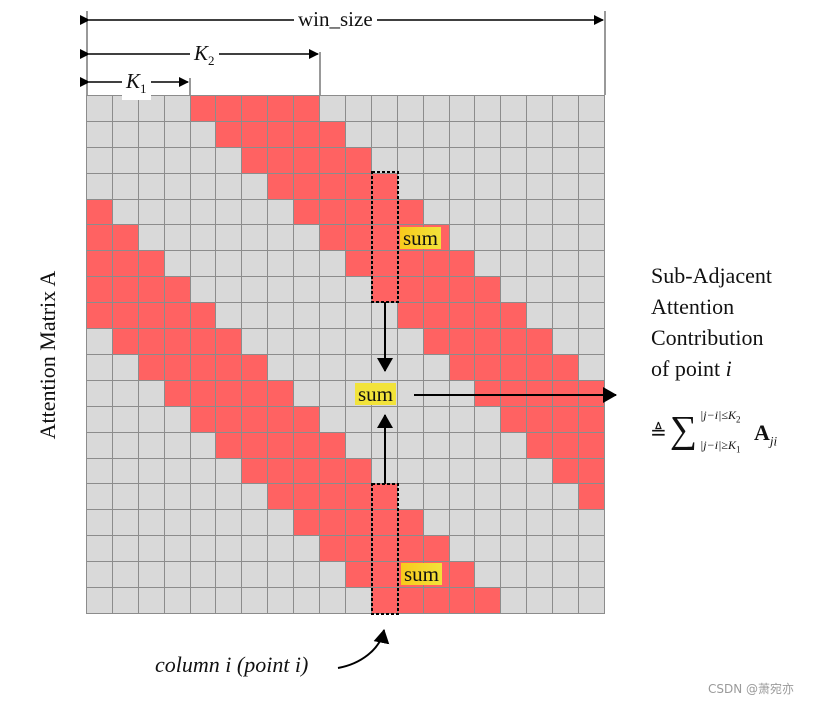  Describe the element at coordinates (211, 61) in the screenshot. I see `k2-subscript: 2` at that location.